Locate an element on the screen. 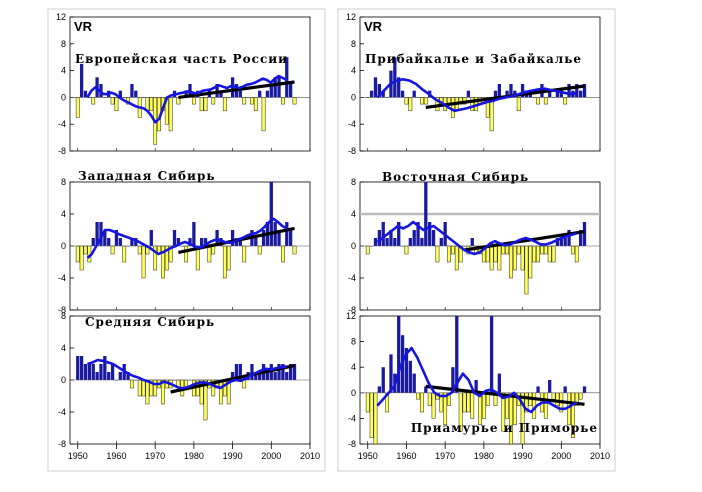  bar-positive-1964 is located at coordinates (132, 242).